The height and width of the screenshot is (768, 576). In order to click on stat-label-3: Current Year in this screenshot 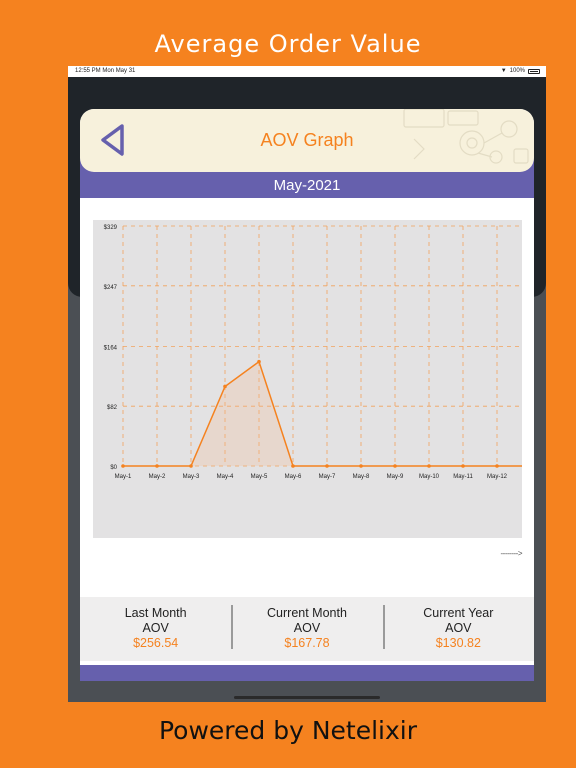, I will do `click(458, 613)`.